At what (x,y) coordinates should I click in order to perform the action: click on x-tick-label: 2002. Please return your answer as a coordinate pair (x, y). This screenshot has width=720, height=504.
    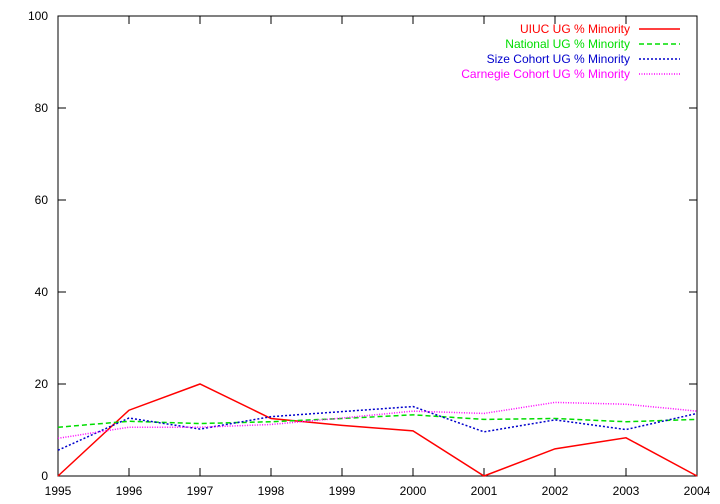
    Looking at the image, I should click on (555, 491).